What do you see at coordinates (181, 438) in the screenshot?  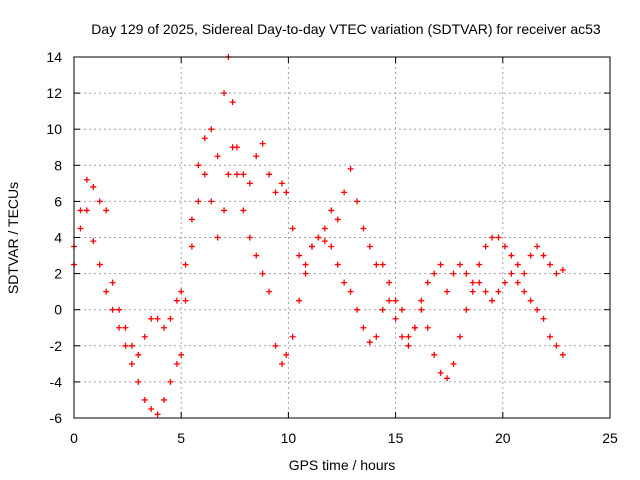 I see `x-tick-label: 5` at bounding box center [181, 438].